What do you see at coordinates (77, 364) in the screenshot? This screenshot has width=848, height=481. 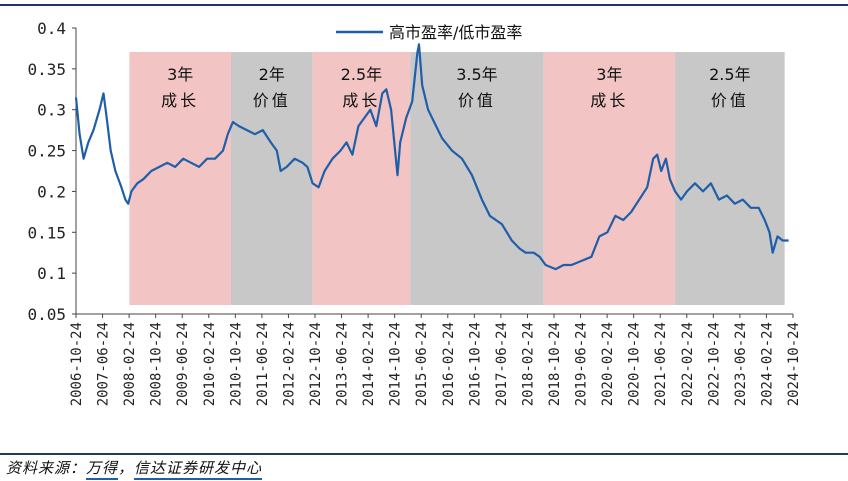 I see `x-tick-label: 2006-10-24` at bounding box center [77, 364].